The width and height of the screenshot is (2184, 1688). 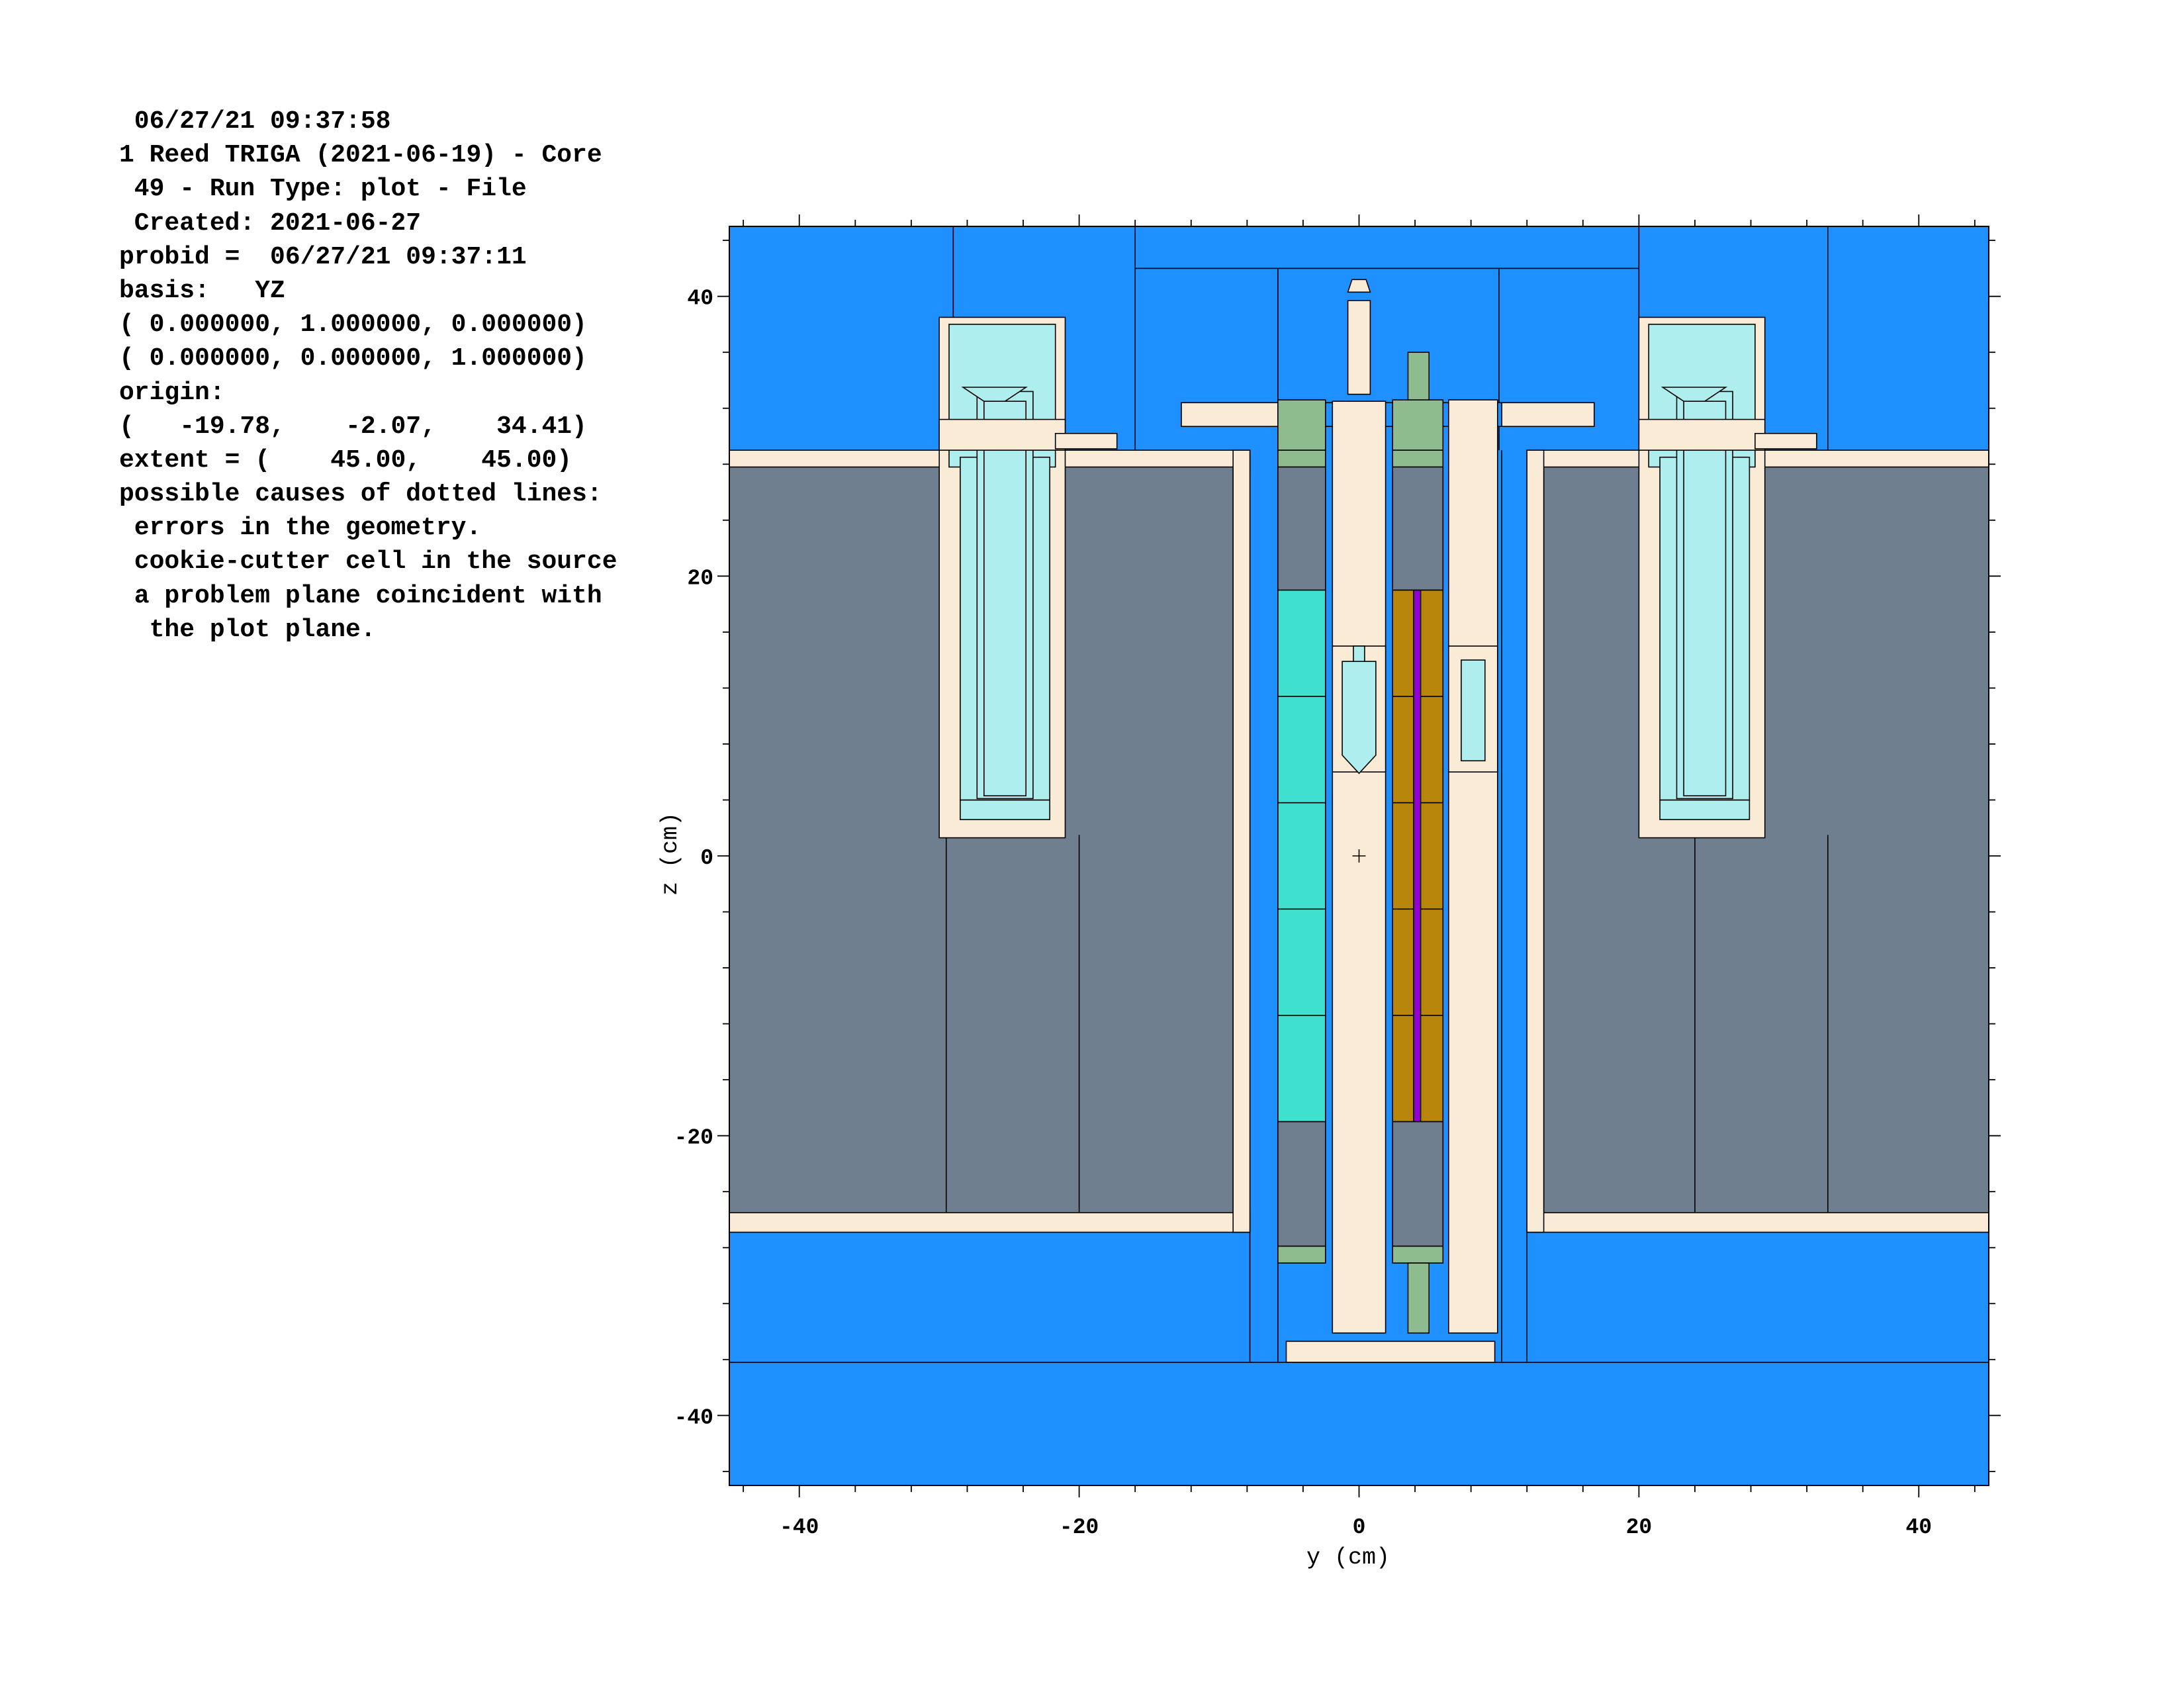 I want to click on x-tick-label: -20, so click(x=1079, y=1527).